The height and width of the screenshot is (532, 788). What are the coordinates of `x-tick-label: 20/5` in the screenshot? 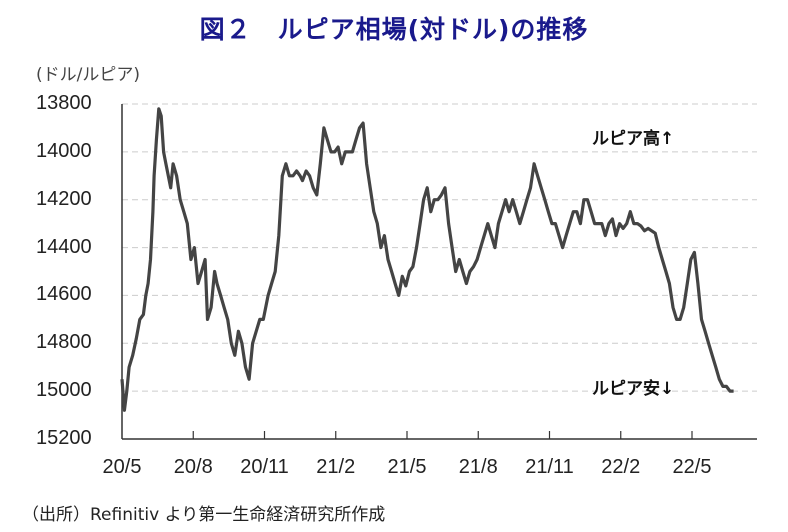 It's located at (122, 467).